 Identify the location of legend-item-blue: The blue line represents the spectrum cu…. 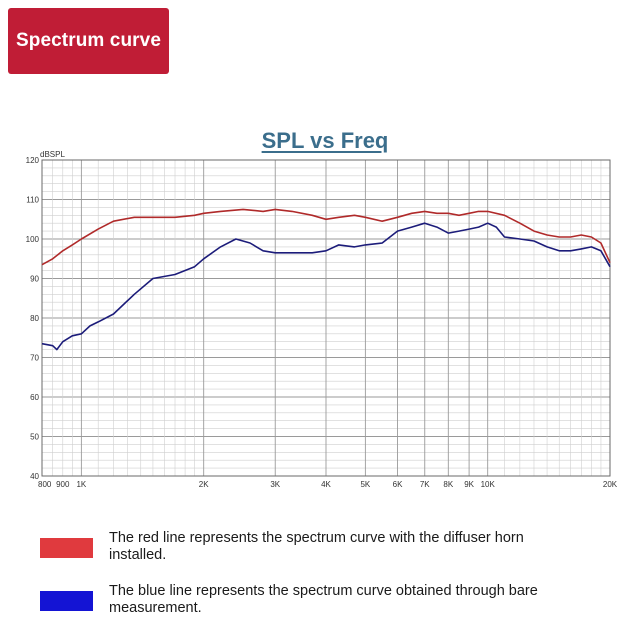
(304, 600).